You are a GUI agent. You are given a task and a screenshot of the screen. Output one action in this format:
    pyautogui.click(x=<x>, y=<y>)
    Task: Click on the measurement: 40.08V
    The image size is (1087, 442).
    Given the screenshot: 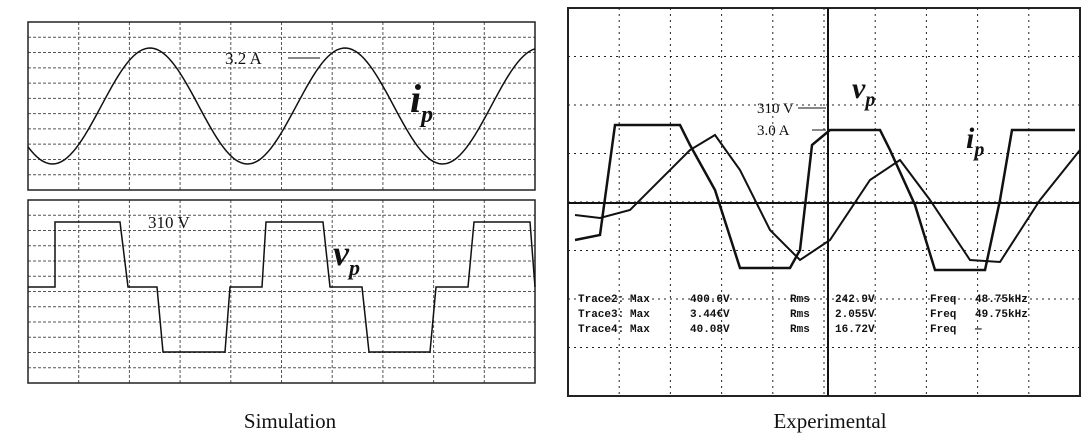 What is the action you would take?
    pyautogui.click(x=710, y=330)
    